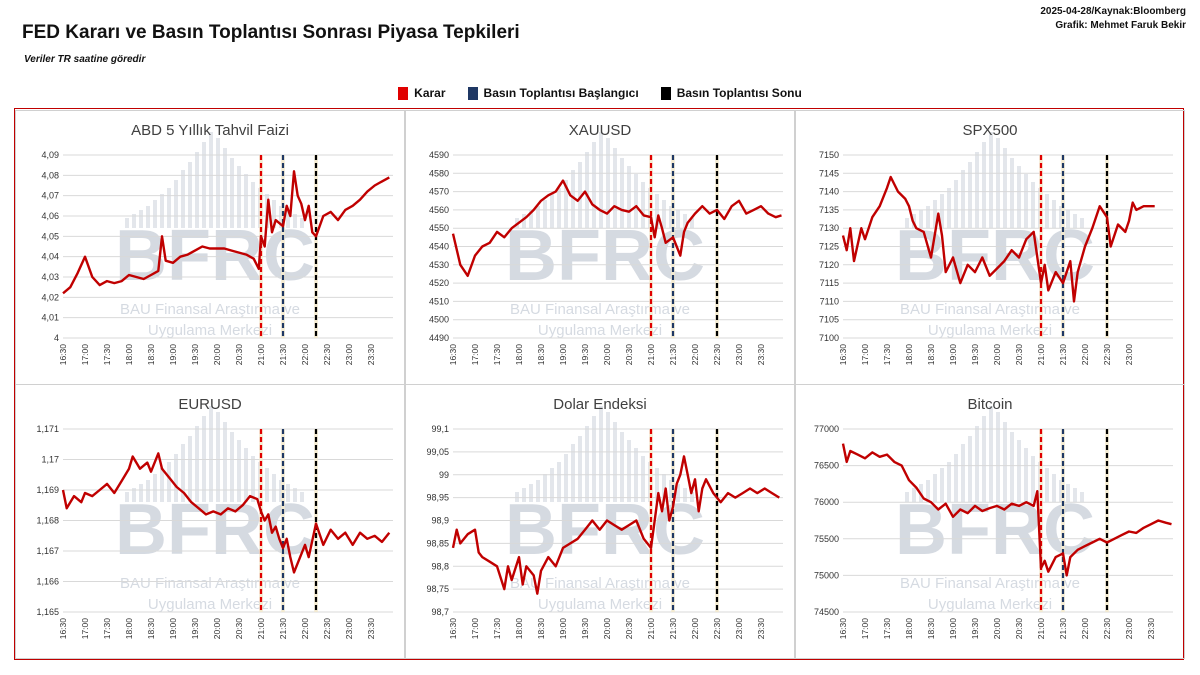  What do you see at coordinates (210, 404) in the screenshot?
I see `chart-title: EURUSD` at bounding box center [210, 404].